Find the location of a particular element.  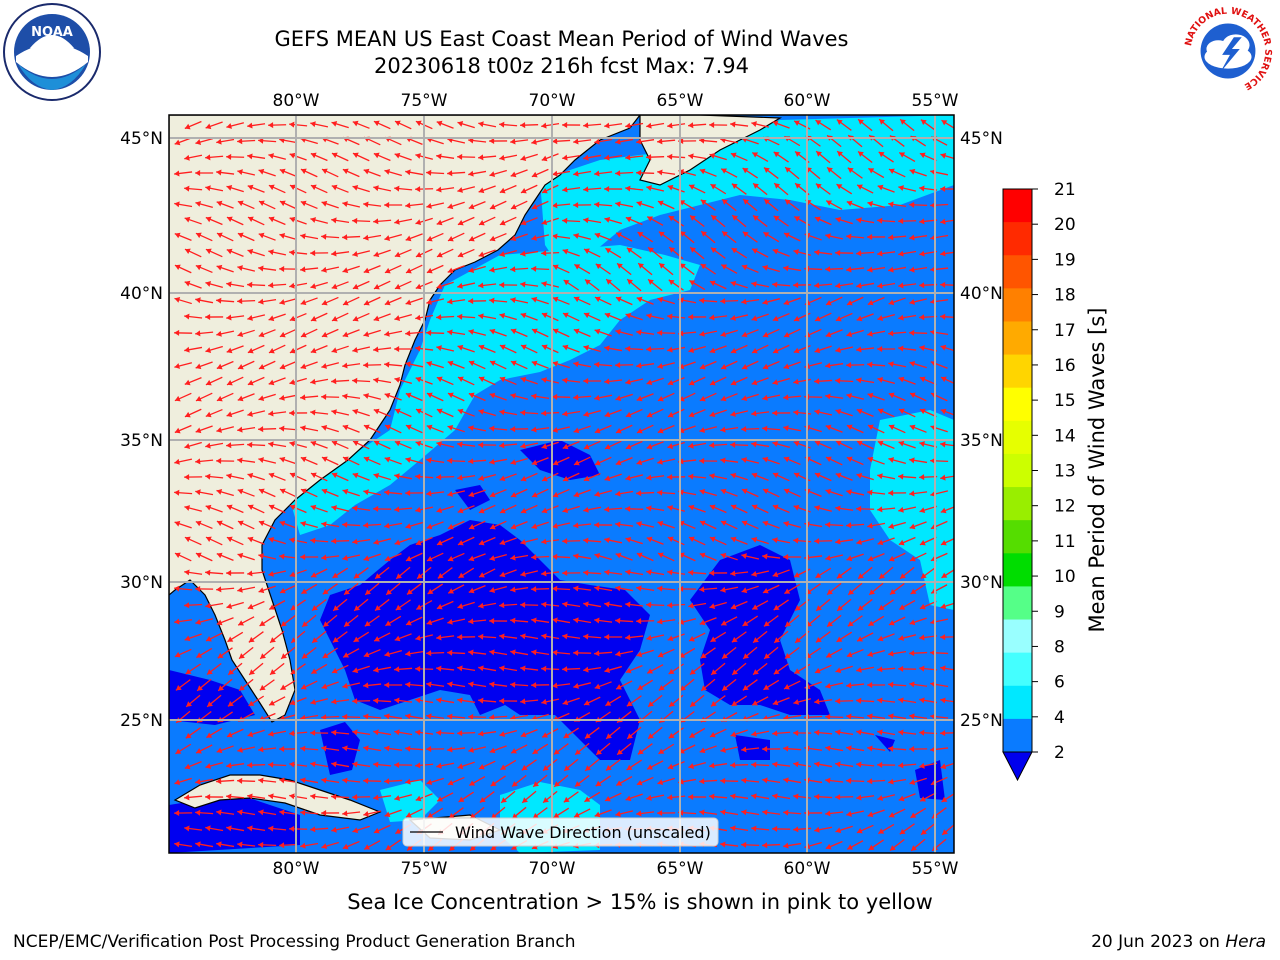

lon-label: 80°W is located at coordinates (296, 869).